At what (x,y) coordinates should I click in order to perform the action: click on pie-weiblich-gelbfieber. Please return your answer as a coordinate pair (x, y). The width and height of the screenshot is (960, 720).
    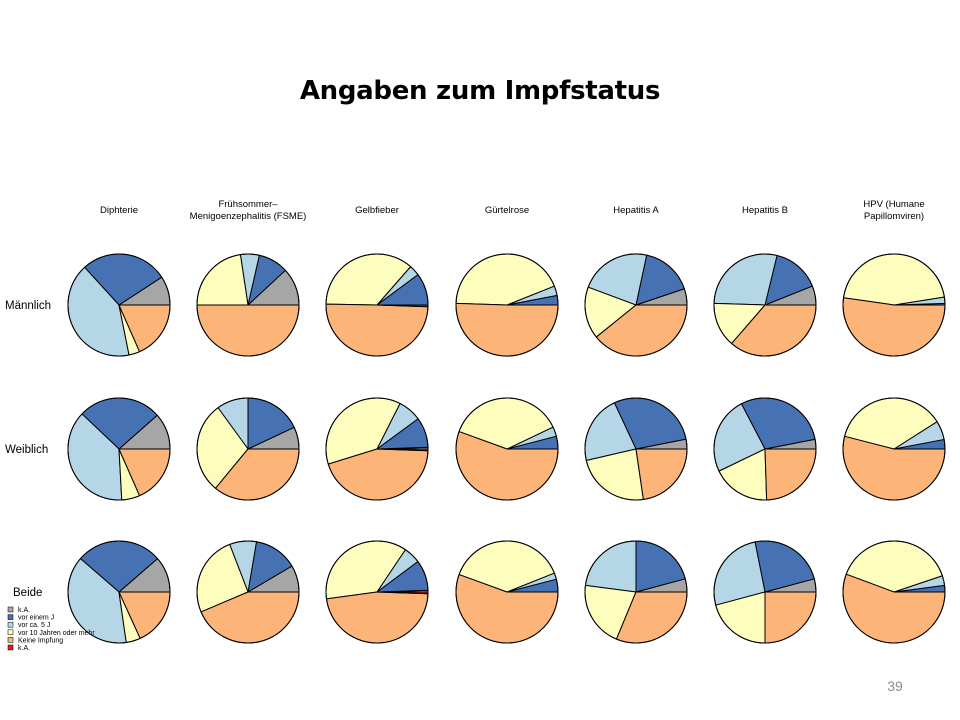
    Looking at the image, I should click on (377, 449).